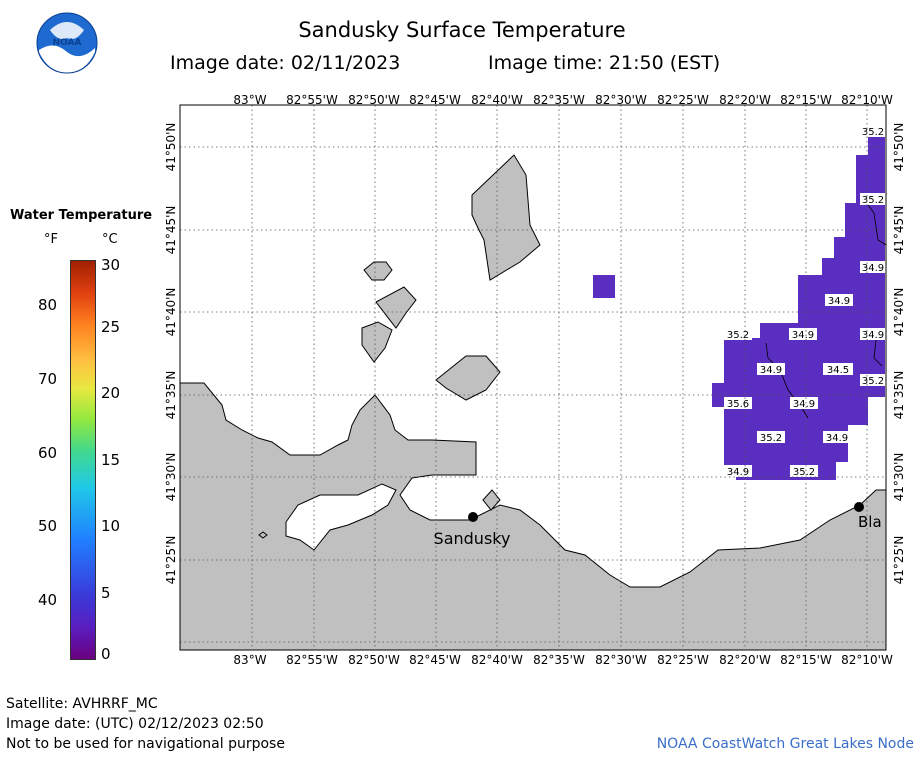 The width and height of the screenshot is (924, 760). Describe the element at coordinates (771, 438) in the screenshot. I see `temp-label-12: 35.2` at that location.